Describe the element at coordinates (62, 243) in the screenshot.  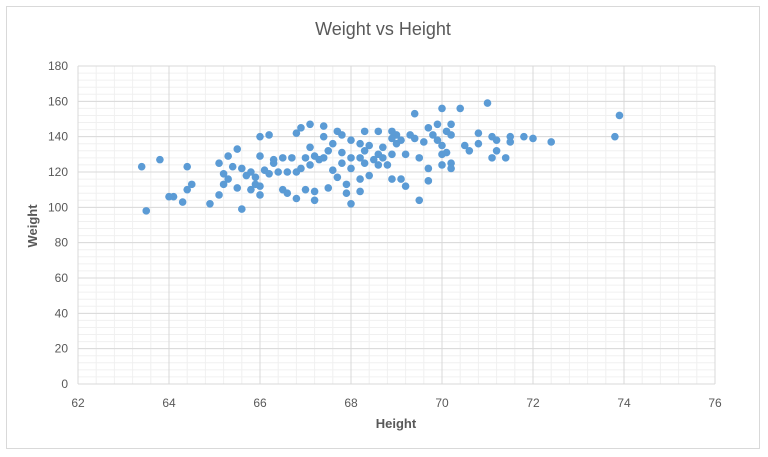
I see `y-tick-label: 80` at that location.